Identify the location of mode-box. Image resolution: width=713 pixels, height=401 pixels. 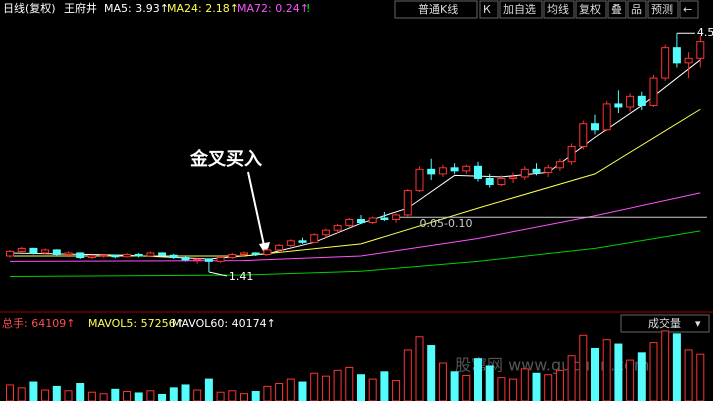
(436, 9).